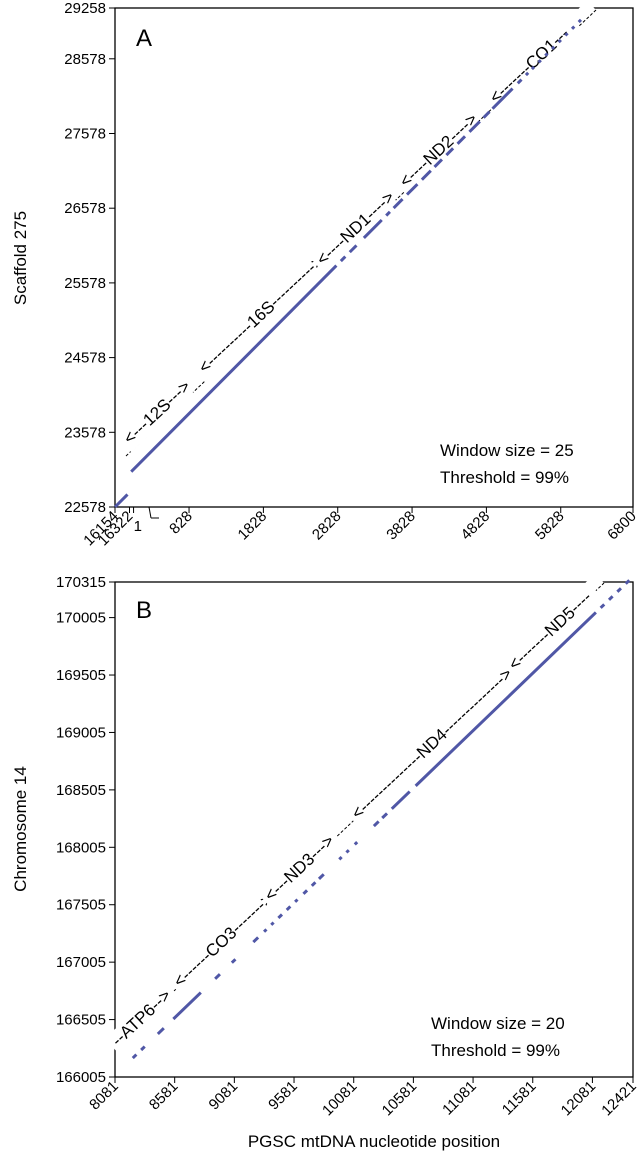 This screenshot has height=1158, width=643. Describe the element at coordinates (459, 1098) in the screenshot. I see `panel-b-x-tick-label: 11081` at that location.